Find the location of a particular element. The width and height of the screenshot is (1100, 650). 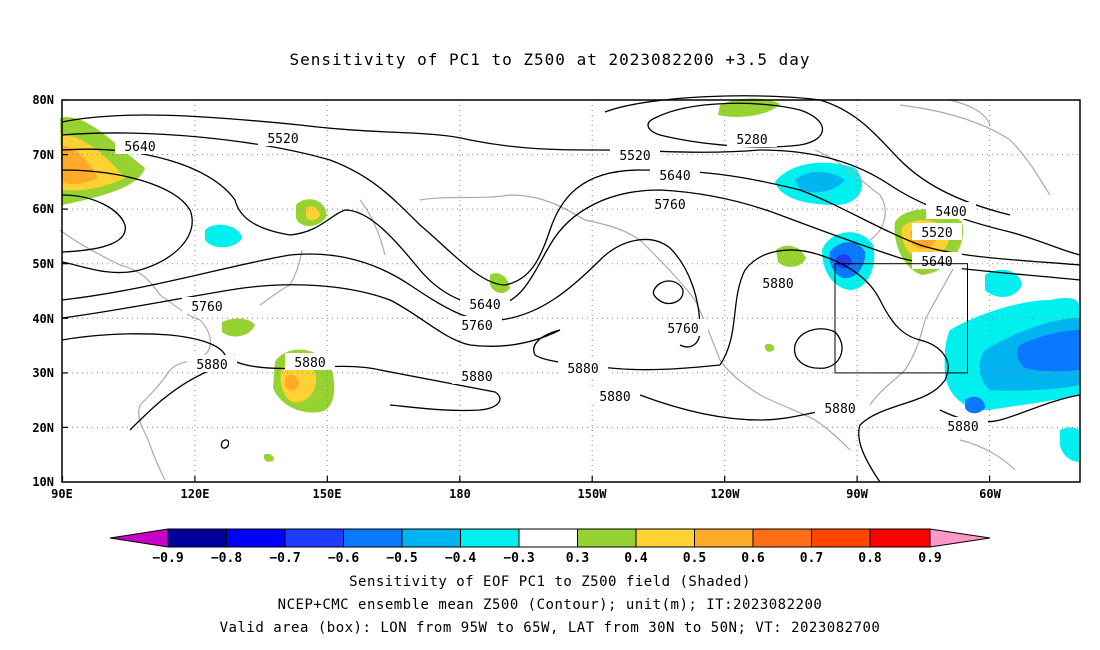

valid-area-box is located at coordinates (901, 318).